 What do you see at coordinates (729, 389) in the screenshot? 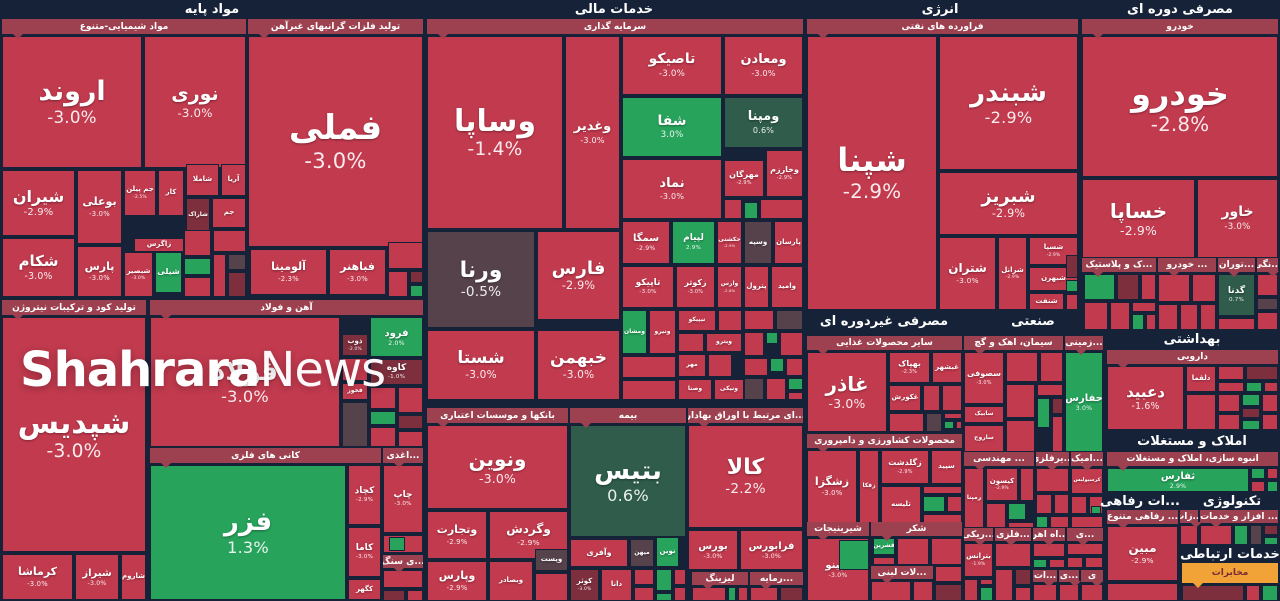
I see `treemap-tile: ونیکی` at bounding box center [729, 389].